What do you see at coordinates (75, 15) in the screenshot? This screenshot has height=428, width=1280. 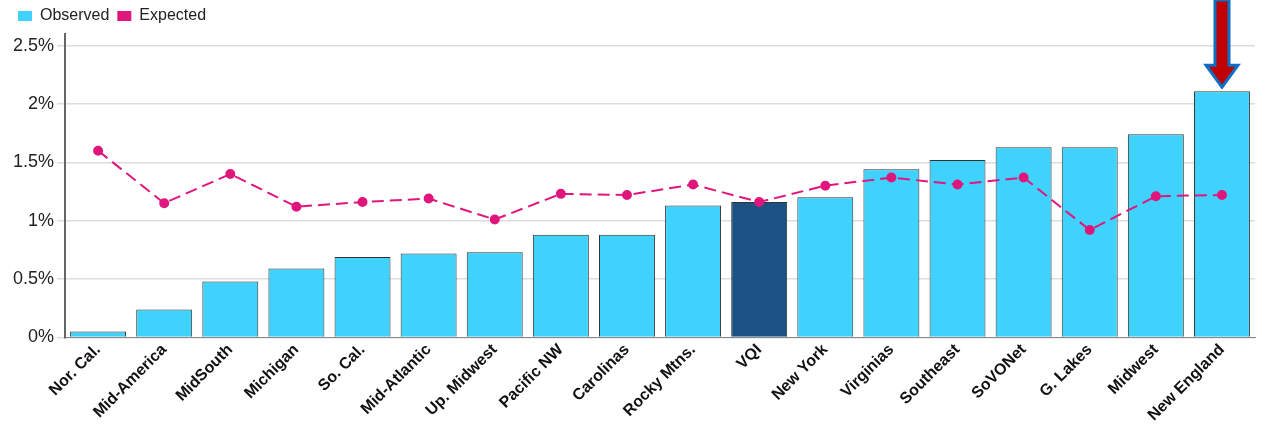 I see `legend-label: Observed` at bounding box center [75, 15].